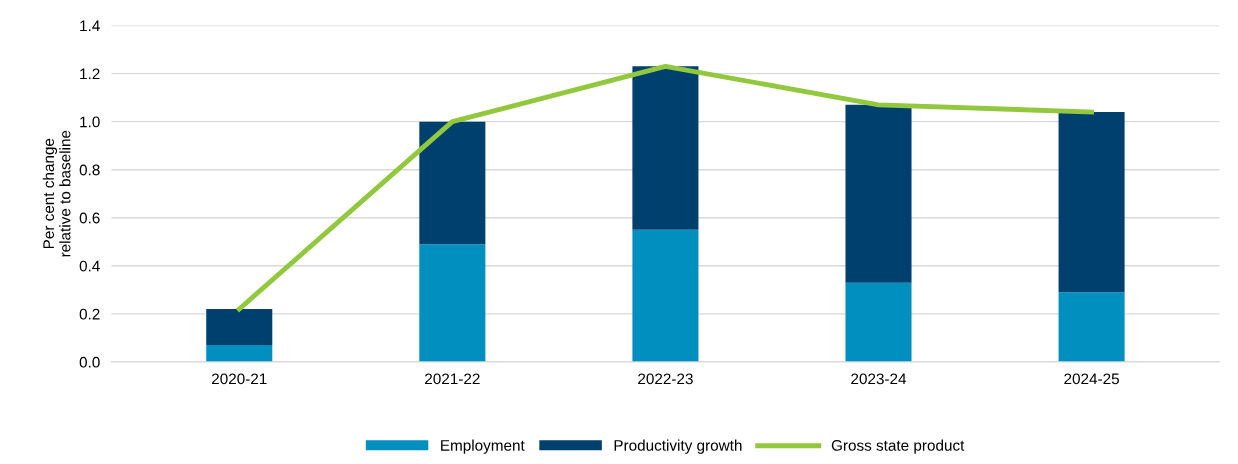 This screenshot has height=464, width=1238. I want to click on legend-label: Employment, so click(483, 446).